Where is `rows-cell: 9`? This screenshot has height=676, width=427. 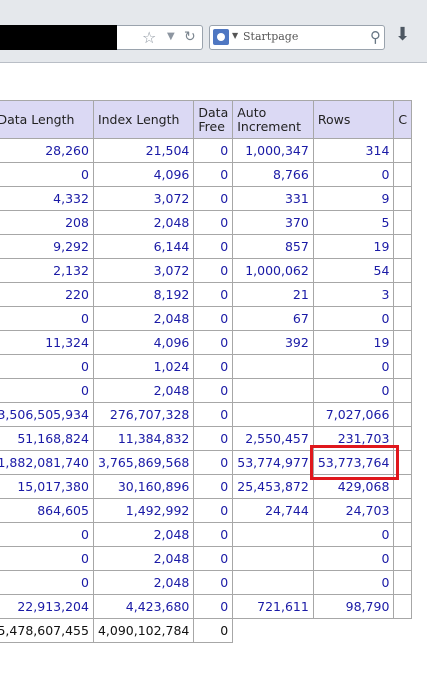
rows-cell: 9 is located at coordinates (353, 198).